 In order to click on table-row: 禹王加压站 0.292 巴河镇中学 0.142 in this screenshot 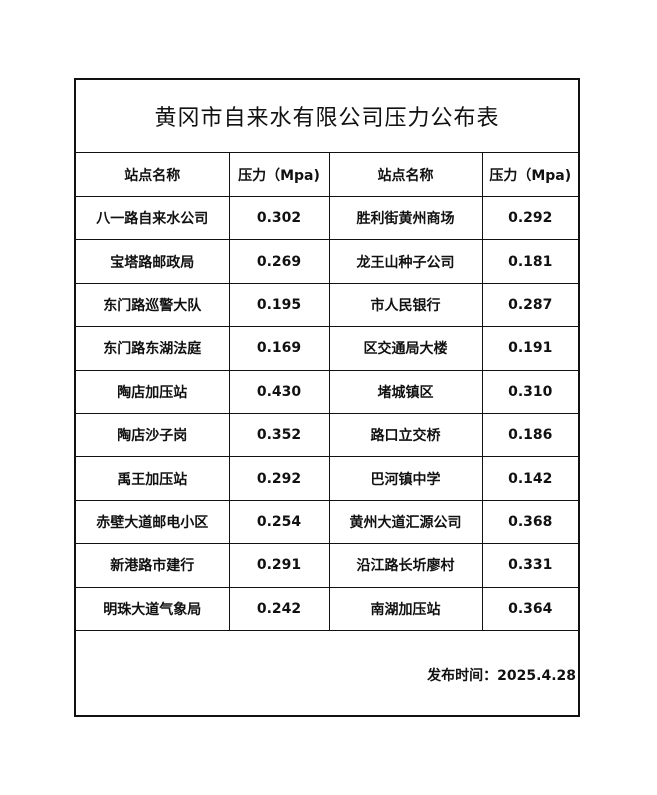, I will do `click(327, 478)`.